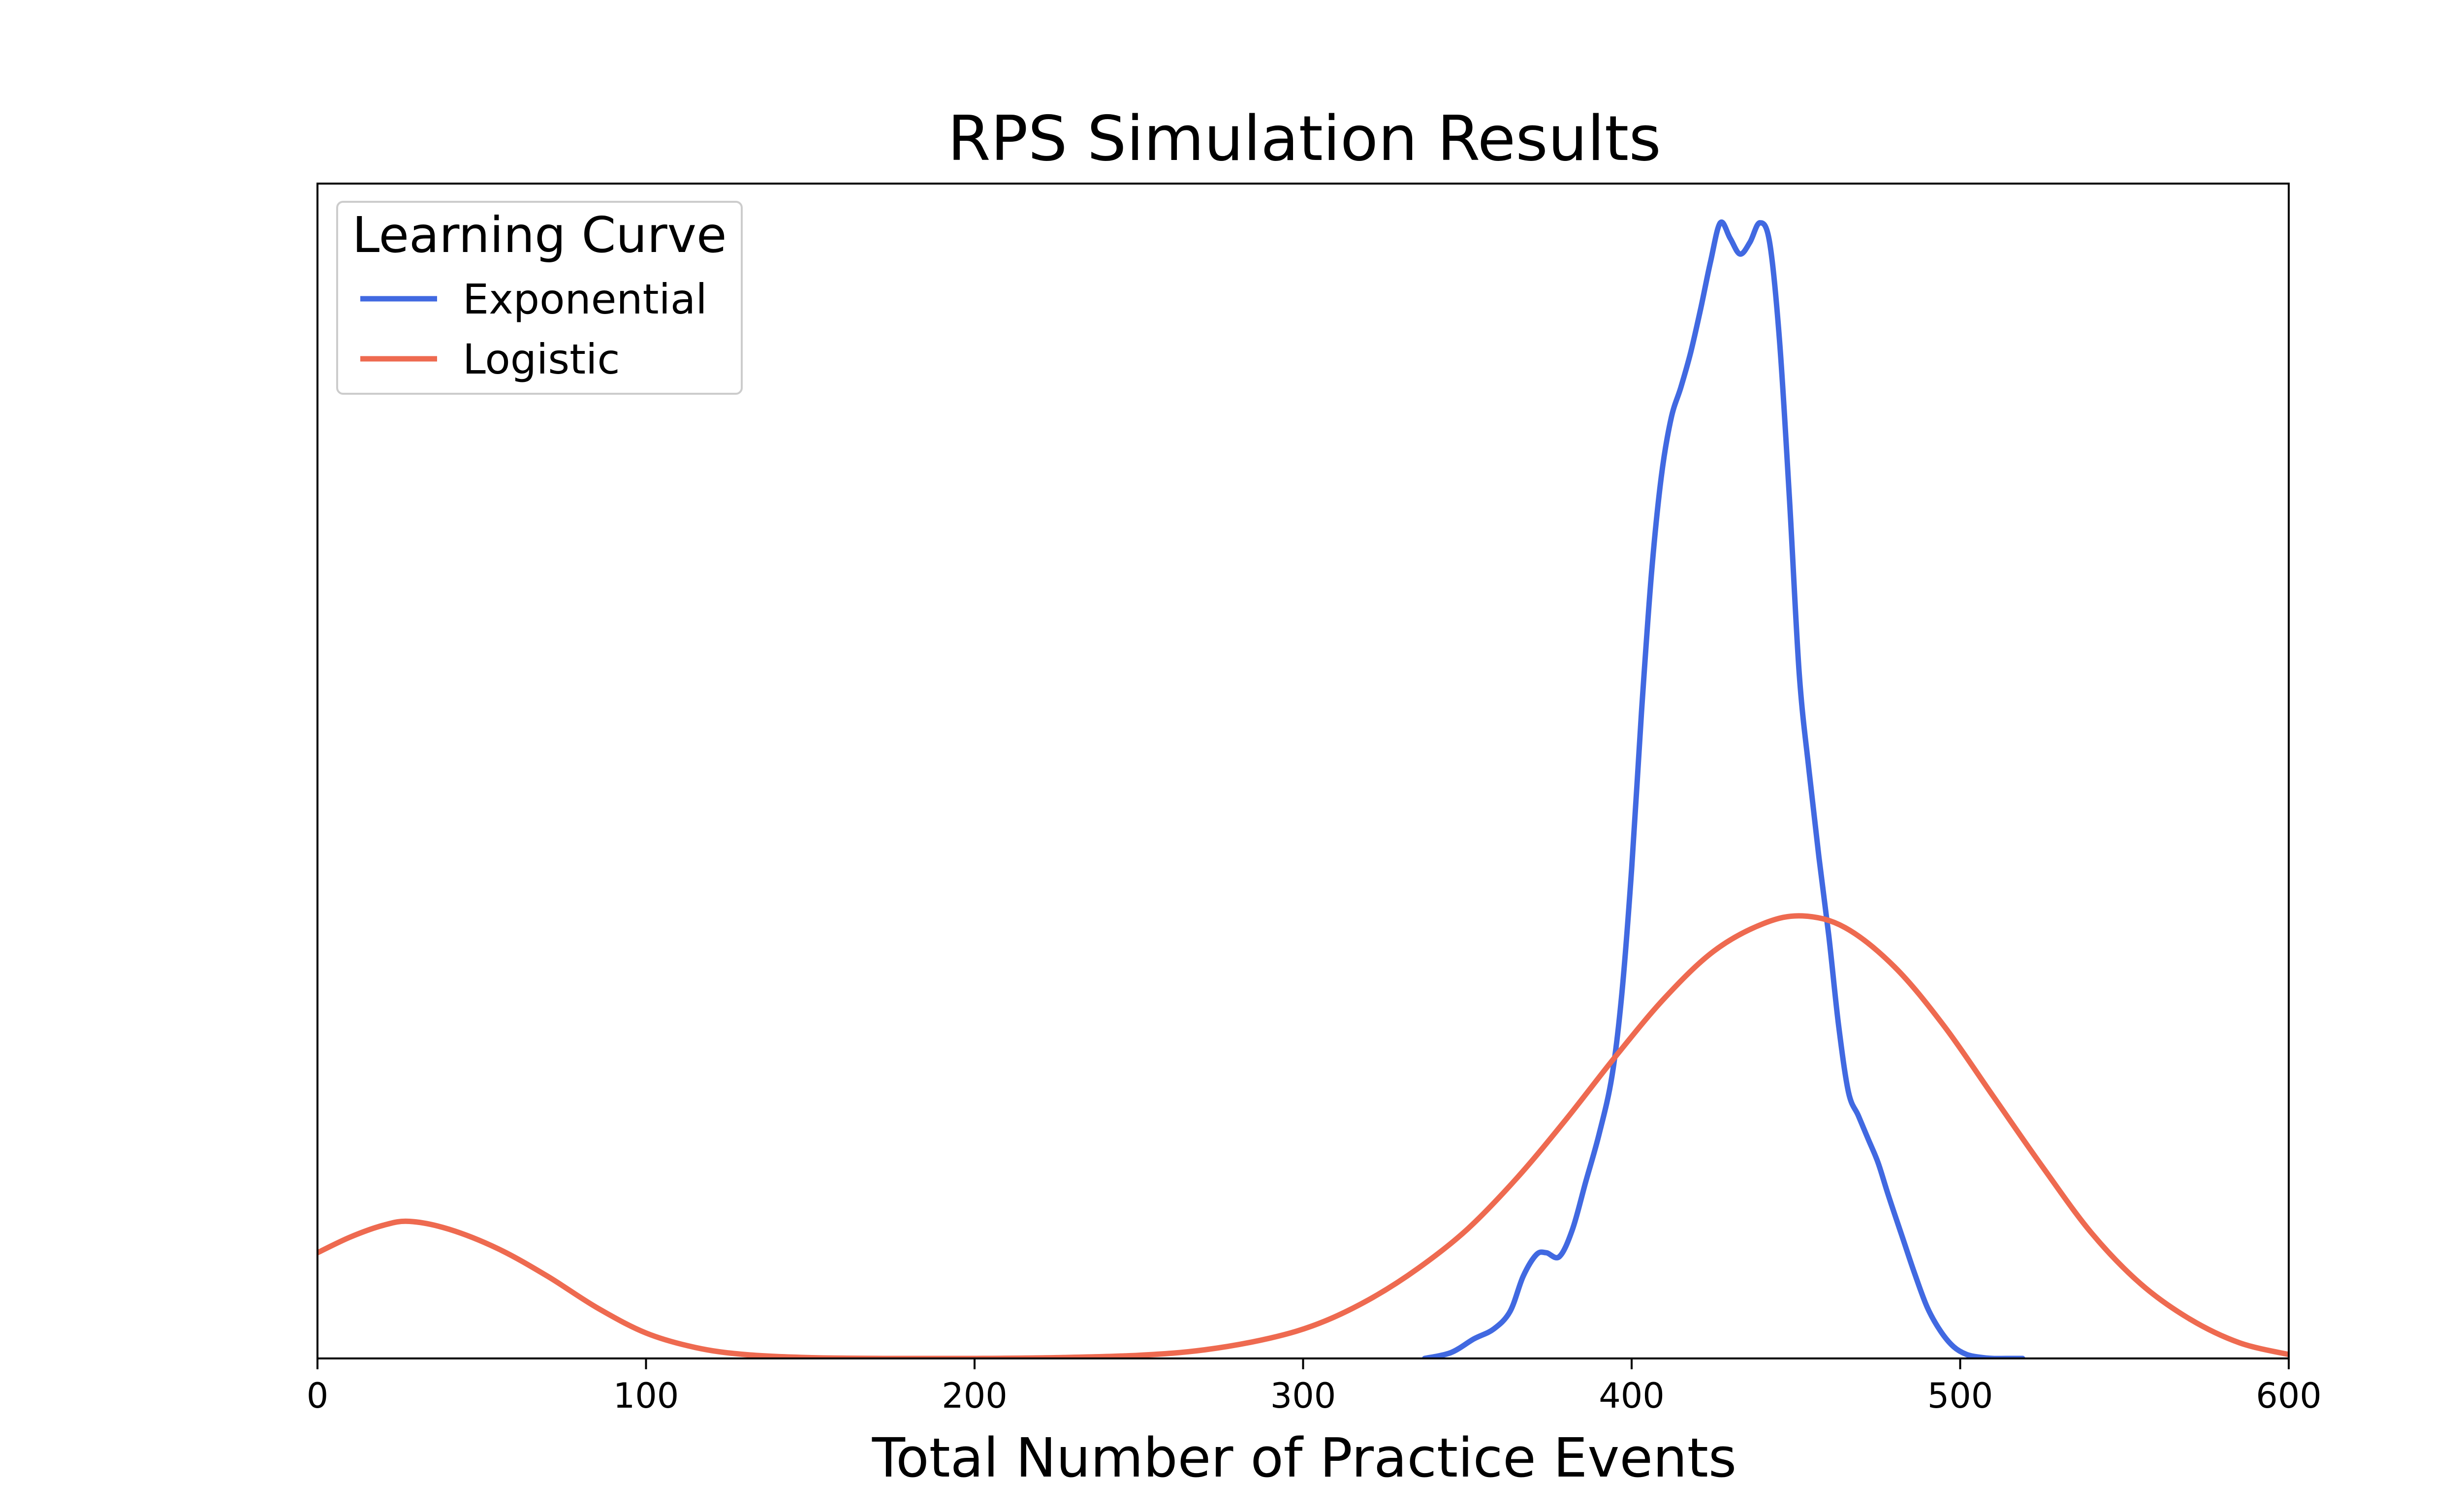 Image resolution: width=2461 pixels, height=1512 pixels. Describe the element at coordinates (539, 235) in the screenshot. I see `legend-title: Learning Curve` at that location.